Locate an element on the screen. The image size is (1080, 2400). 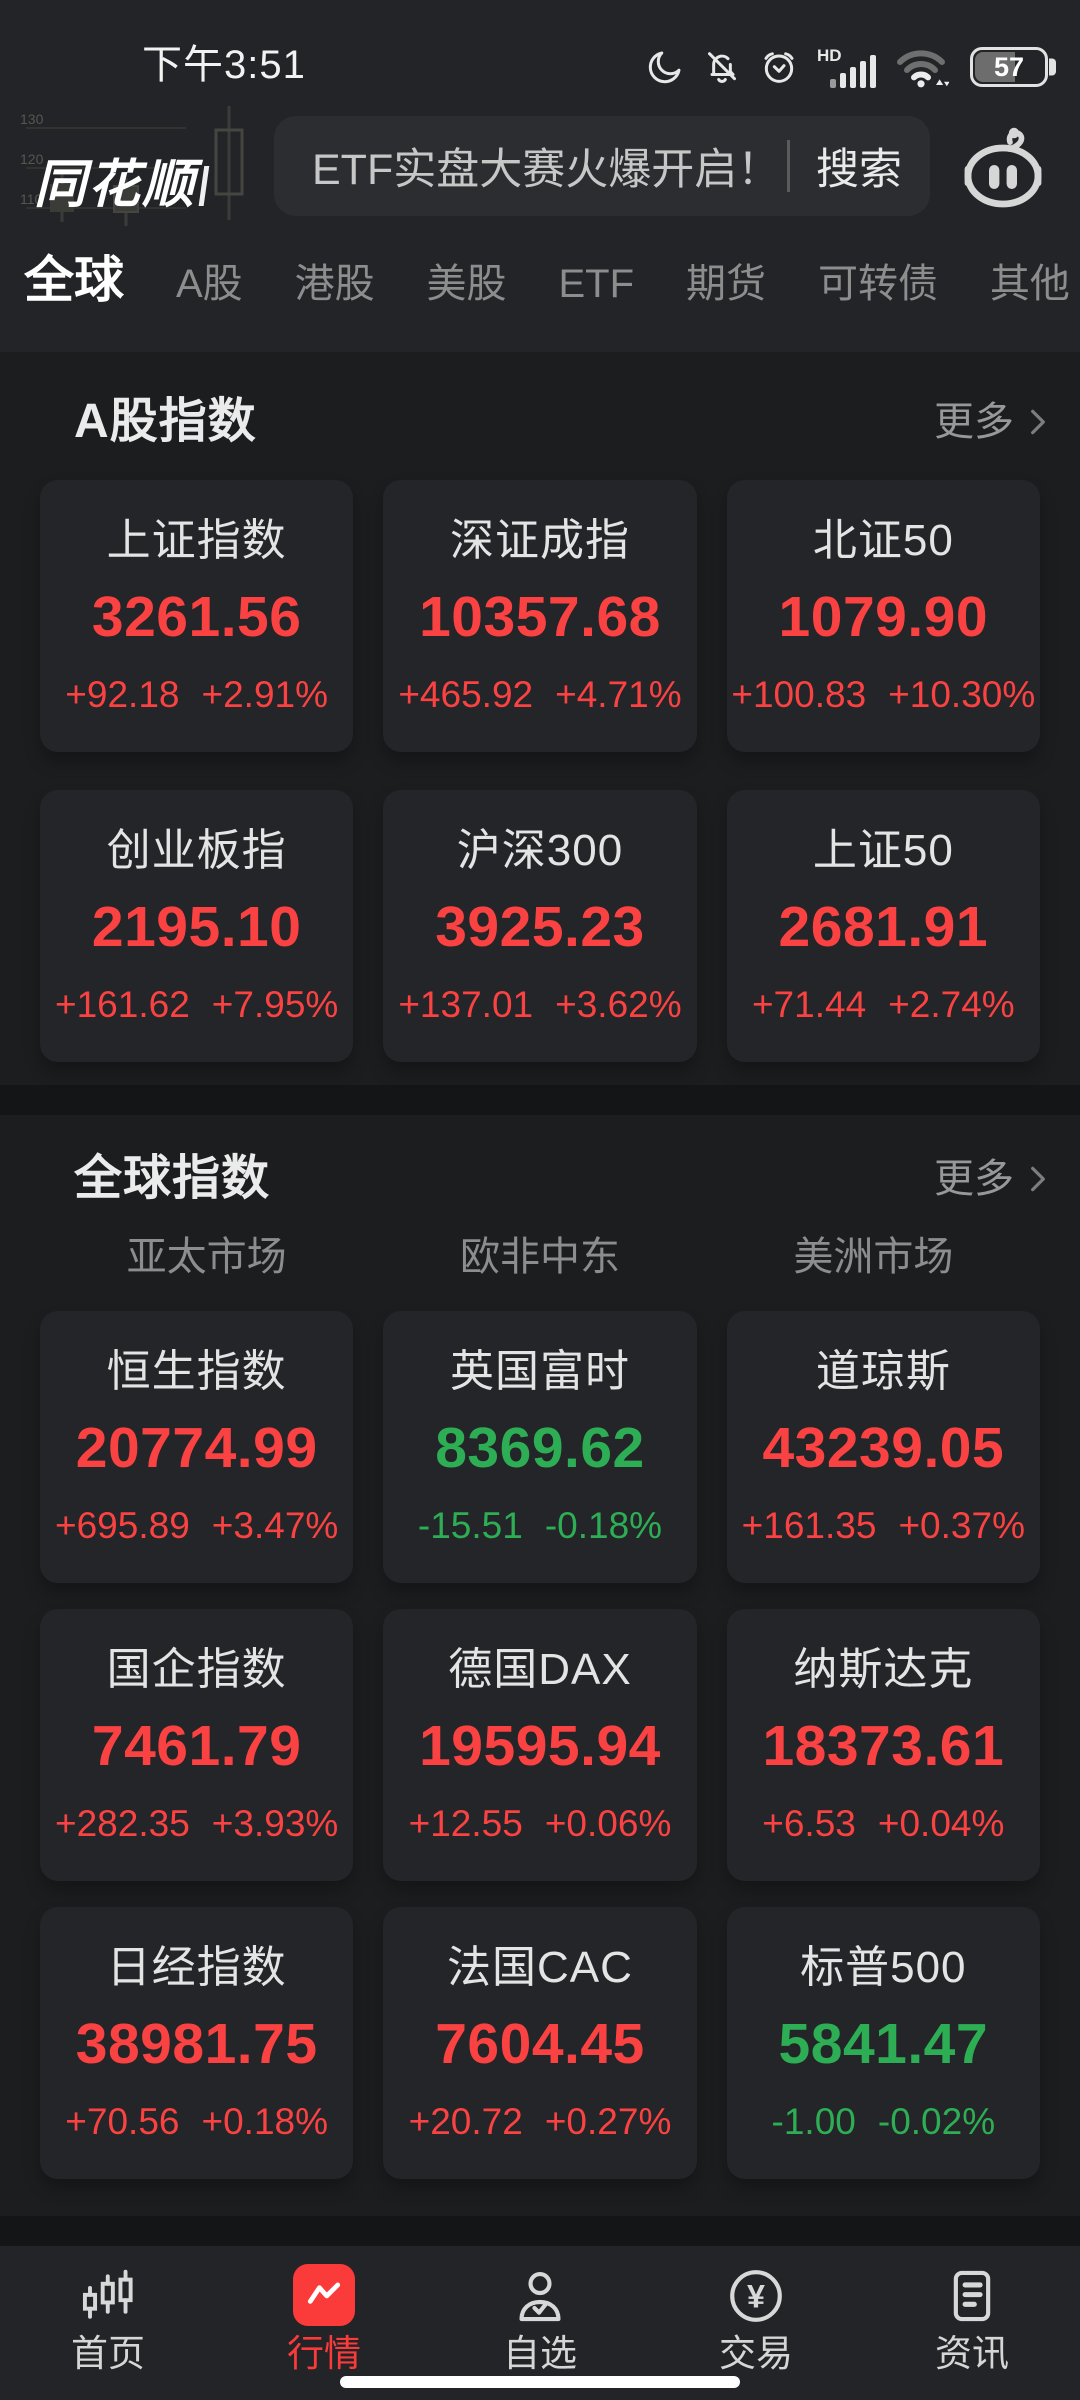
clock-time: 下午3:51 is located at coordinates (224, 65).